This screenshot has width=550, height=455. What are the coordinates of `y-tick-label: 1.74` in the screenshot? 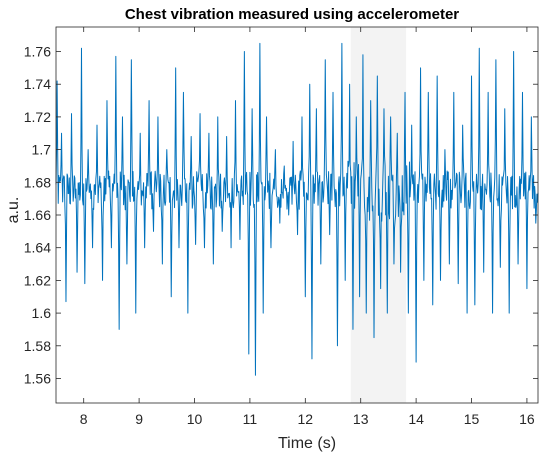 It's located at (37, 84).